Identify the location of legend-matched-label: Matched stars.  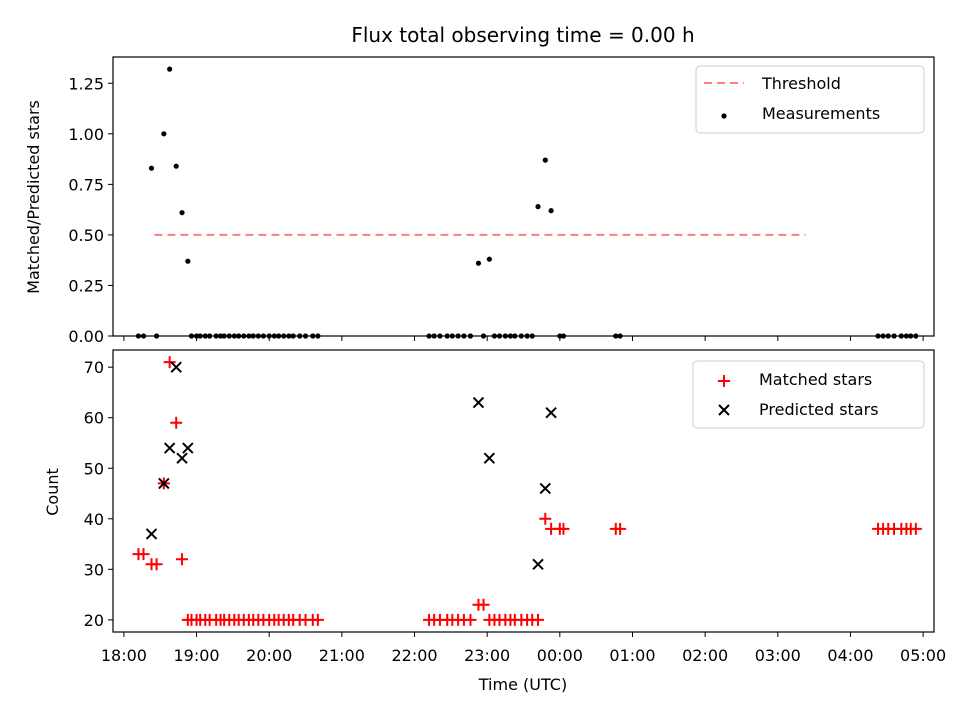
(815, 379).